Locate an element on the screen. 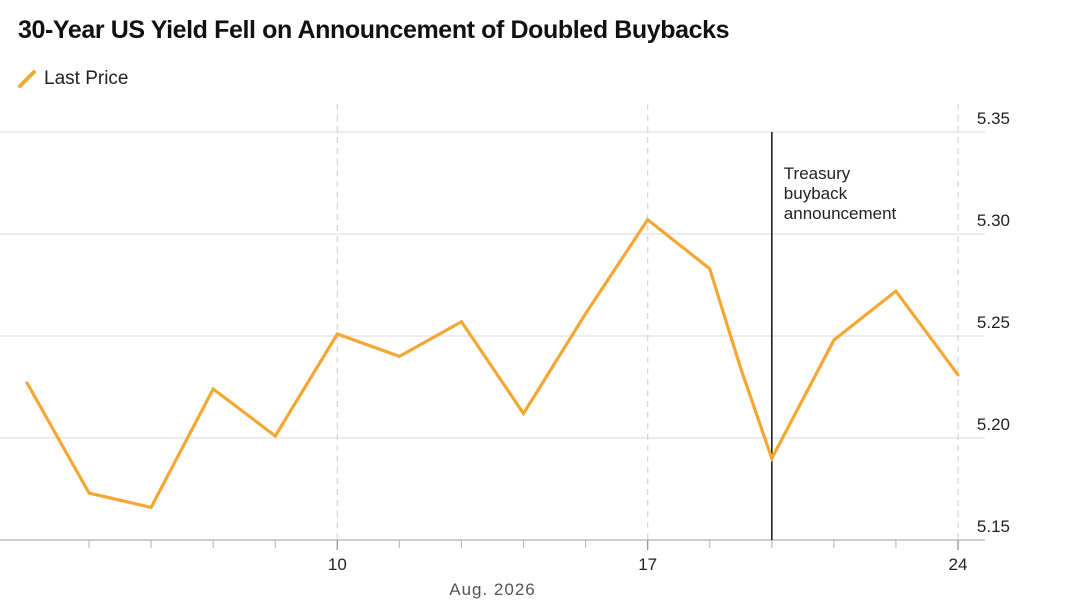 The height and width of the screenshot is (615, 1080). annotation-text-line: announcement is located at coordinates (840, 213).